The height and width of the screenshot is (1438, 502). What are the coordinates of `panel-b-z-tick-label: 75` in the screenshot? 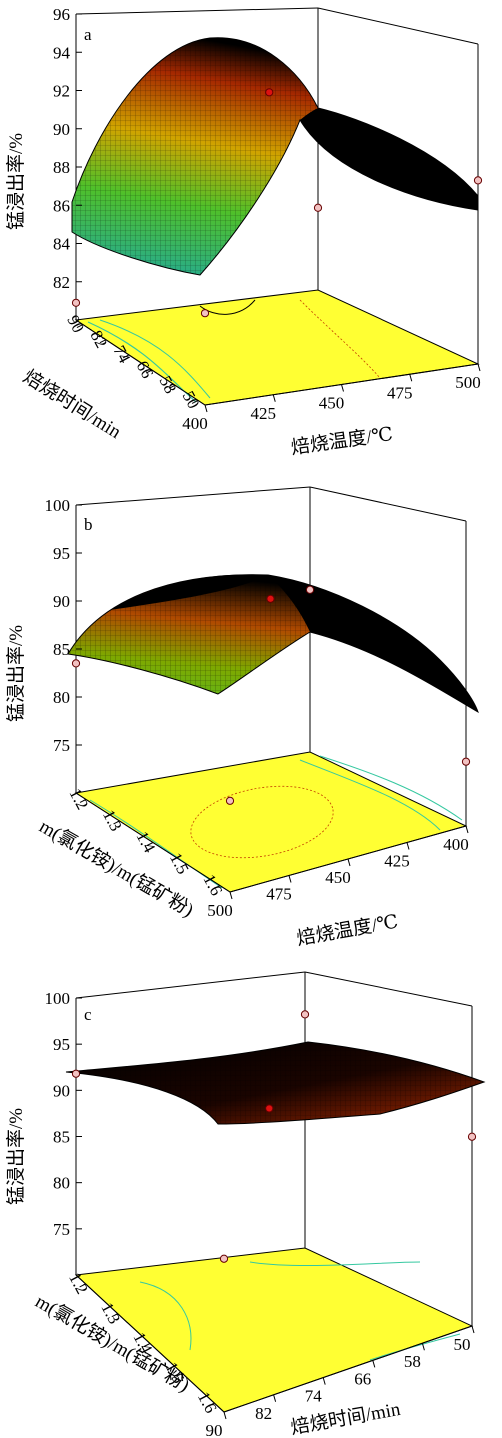 It's located at (61, 745).